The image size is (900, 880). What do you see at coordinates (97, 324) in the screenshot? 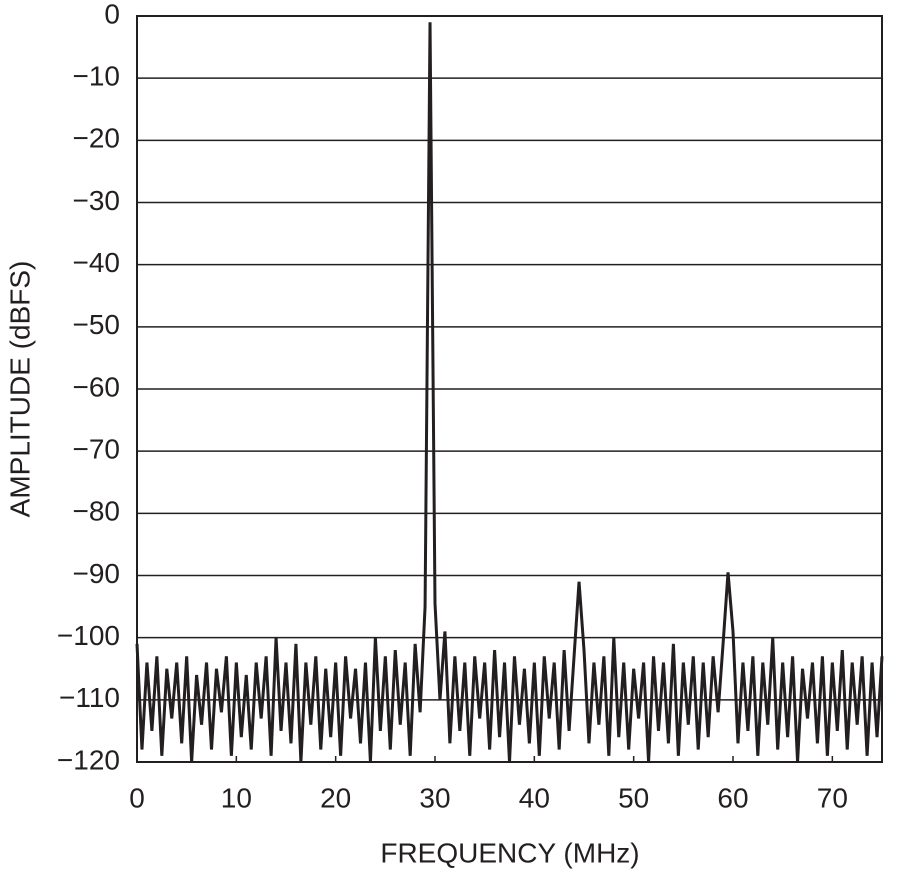
I see `y-tick-label: −50` at bounding box center [97, 324].